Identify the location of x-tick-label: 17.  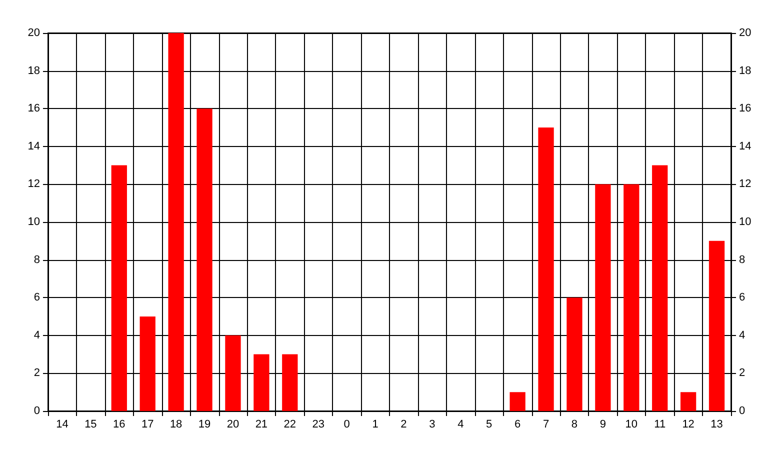
(147, 424).